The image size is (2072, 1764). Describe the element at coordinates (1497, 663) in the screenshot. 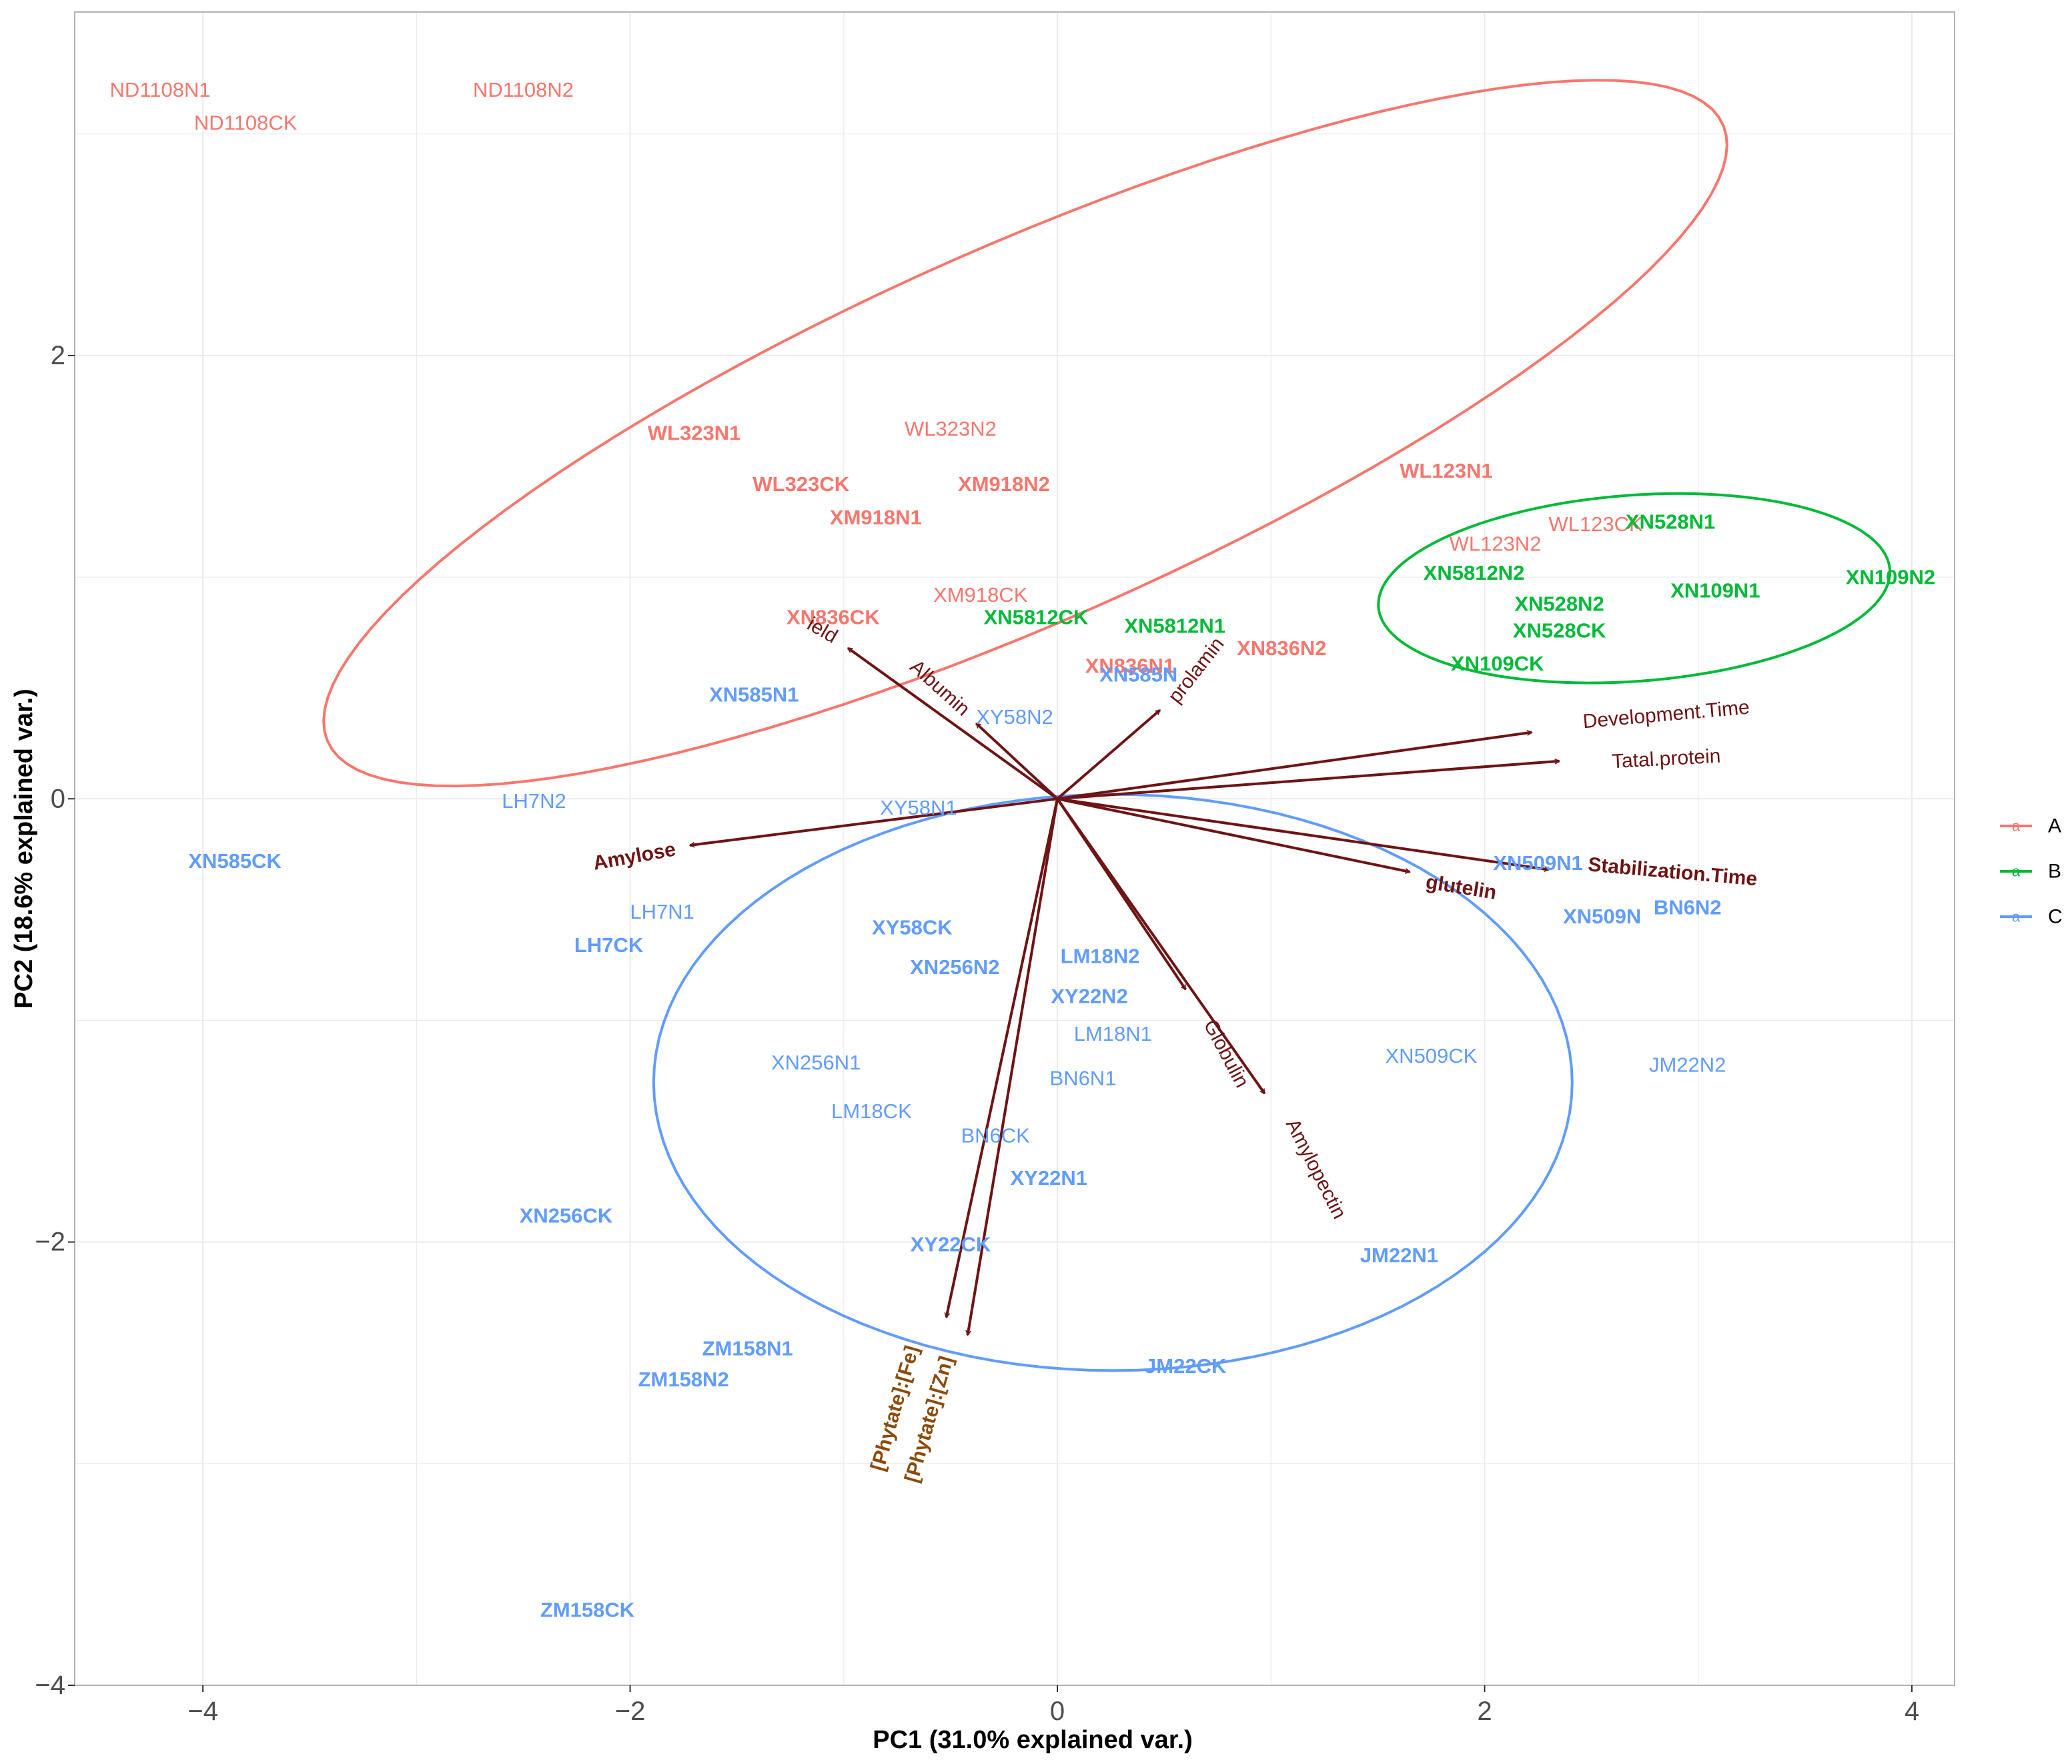

I see `point-label-xn109ck: XN109CK` at that location.